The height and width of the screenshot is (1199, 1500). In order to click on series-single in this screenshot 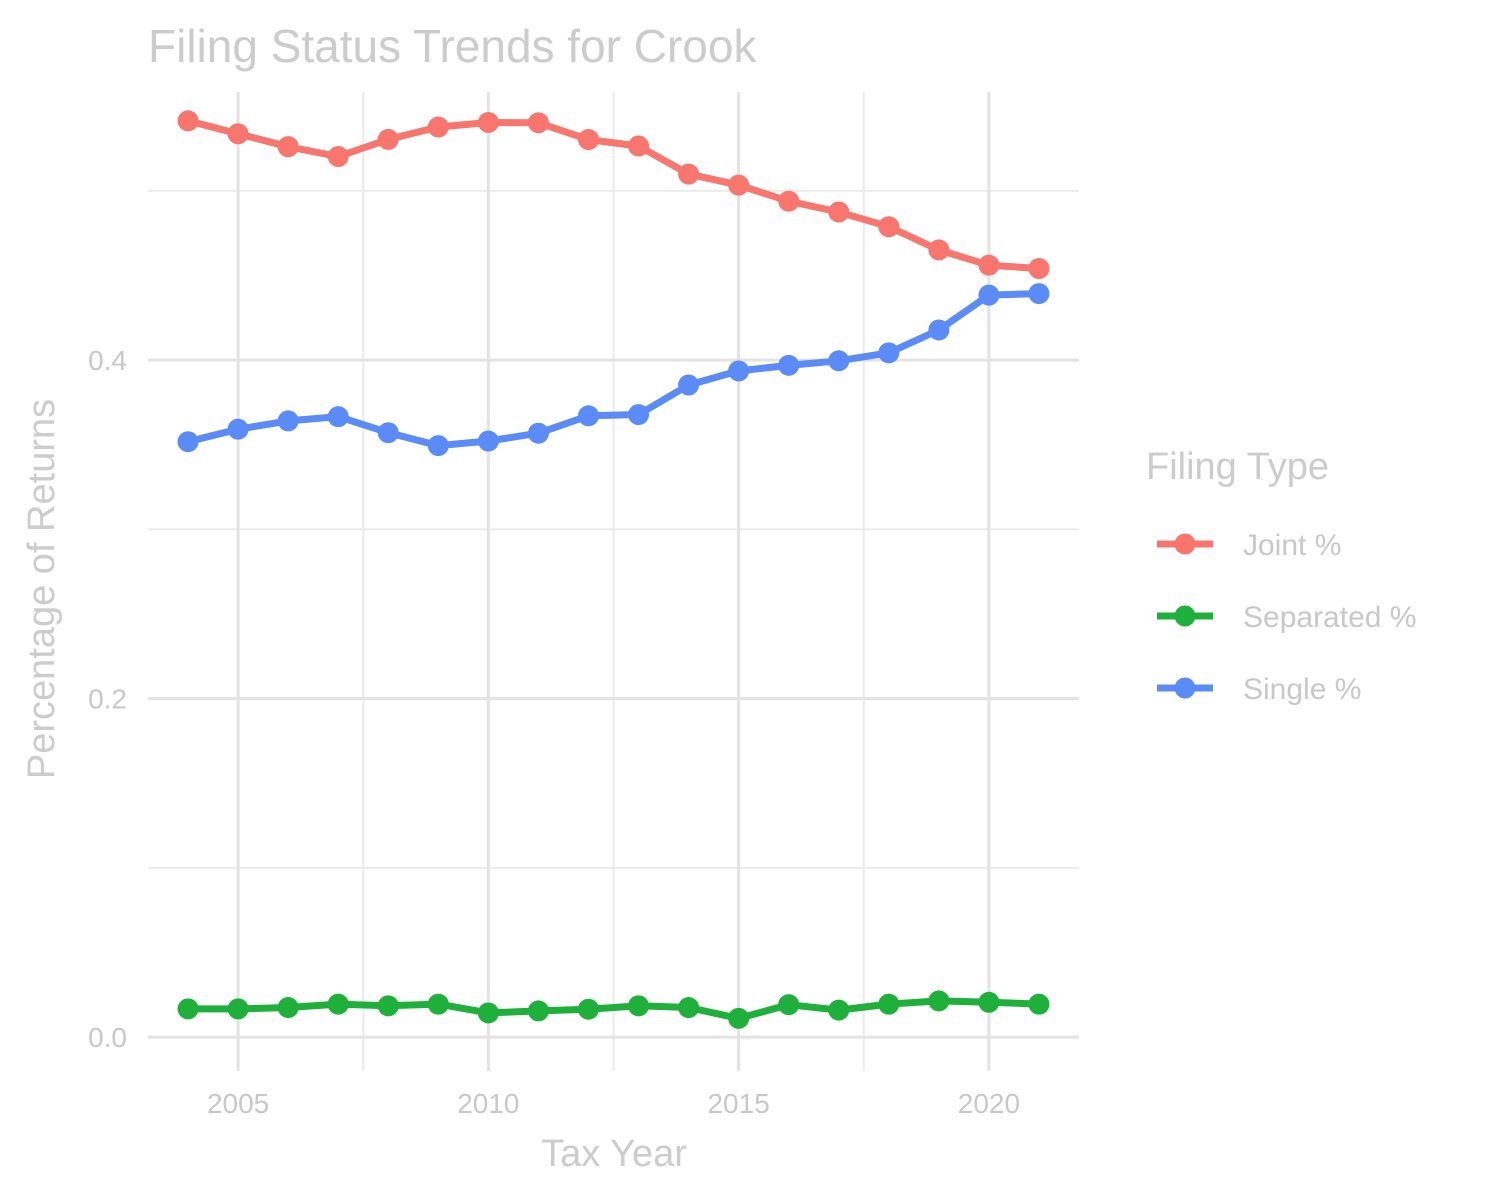, I will do `click(613, 370)`.